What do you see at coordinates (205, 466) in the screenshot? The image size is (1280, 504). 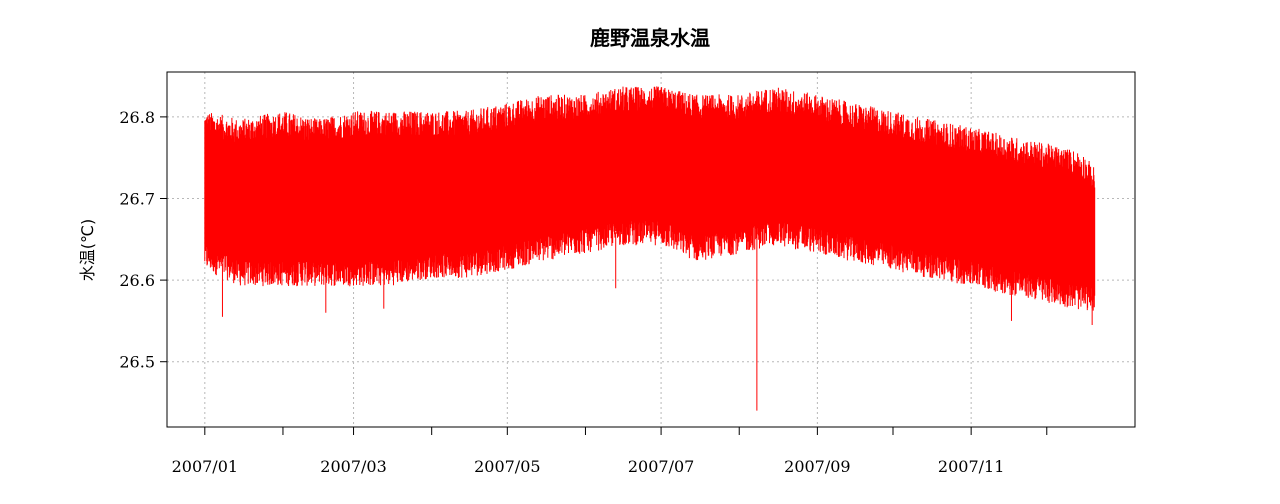 I see `x-tick-label: 2007/01` at bounding box center [205, 466].